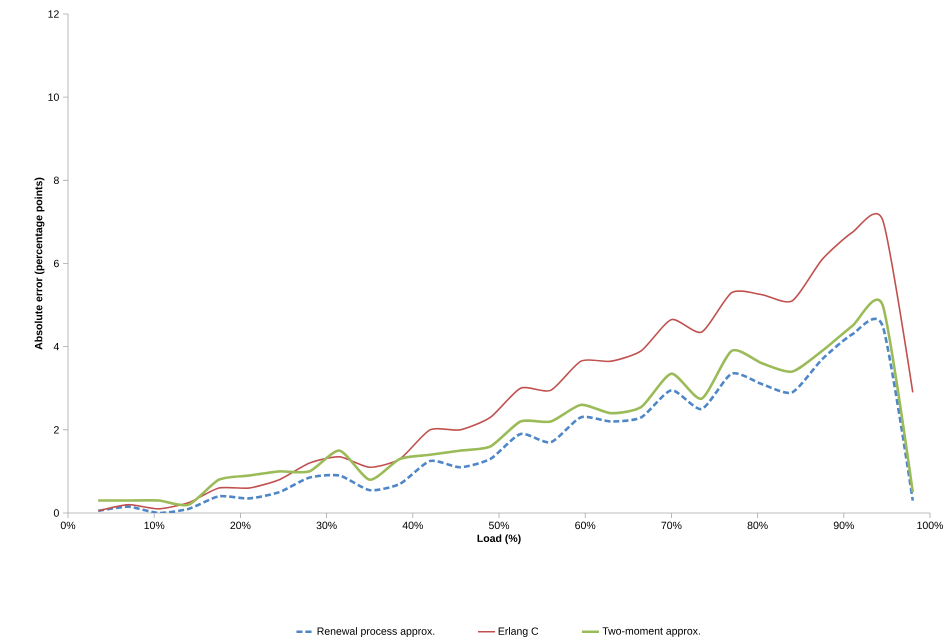  I want to click on y-tick-label: 2, so click(56, 430).